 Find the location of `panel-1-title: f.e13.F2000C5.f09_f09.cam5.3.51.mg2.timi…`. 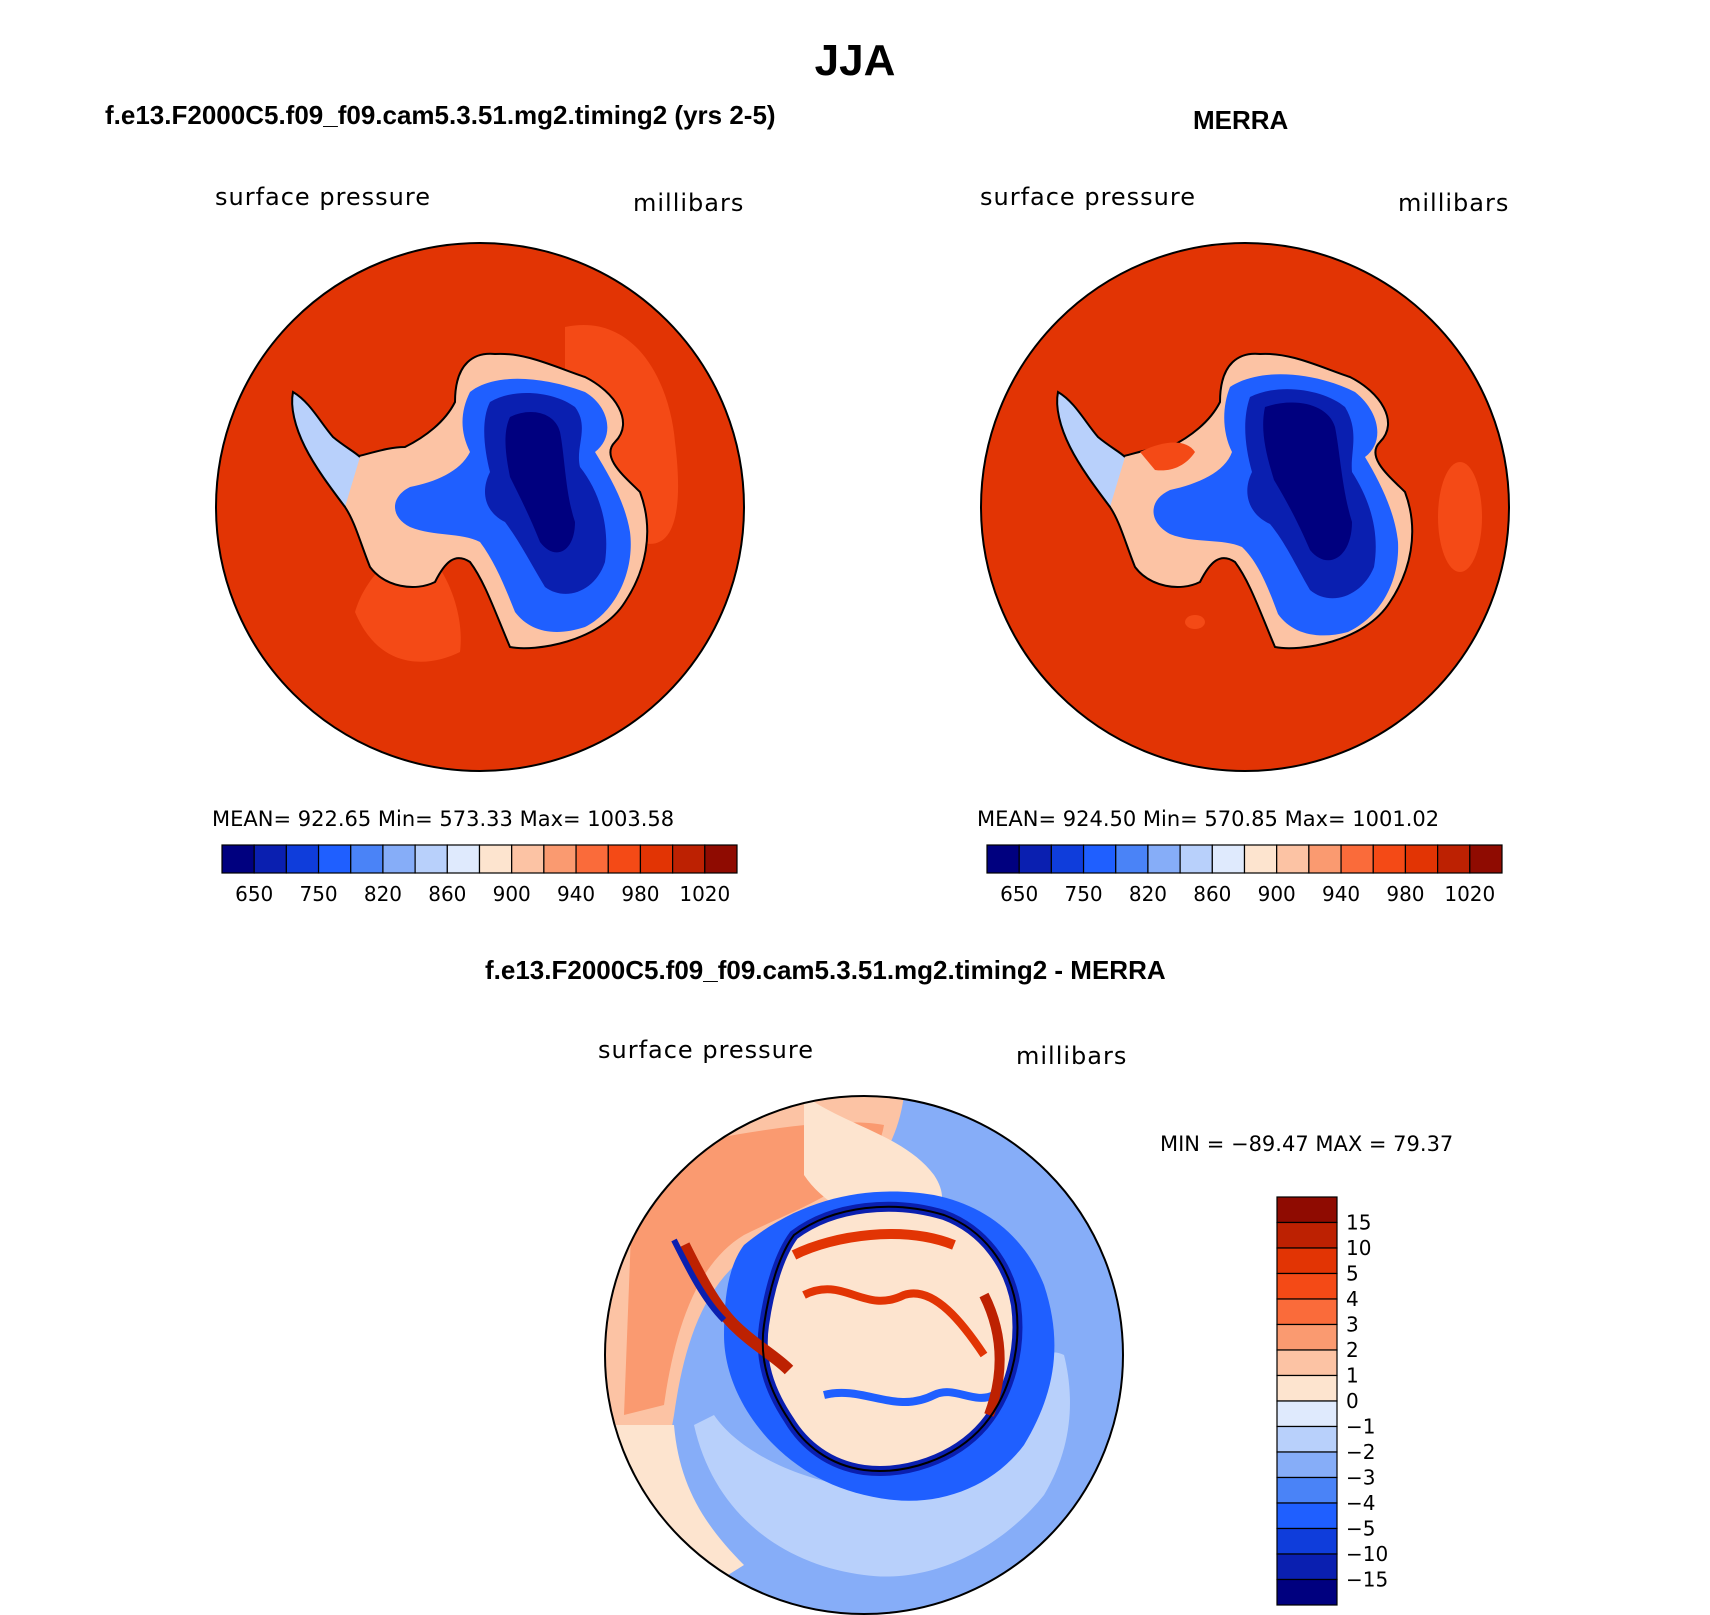

panel-1-title: f.e13.F2000C5.f09_f09.cam5.3.51.mg2.timi… is located at coordinates (440, 115).